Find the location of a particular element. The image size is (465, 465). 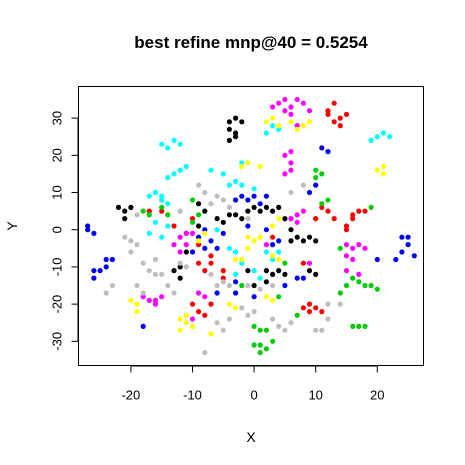

y-axis: -30 -20 -10 0 10 20 30 is located at coordinates (64, 231).